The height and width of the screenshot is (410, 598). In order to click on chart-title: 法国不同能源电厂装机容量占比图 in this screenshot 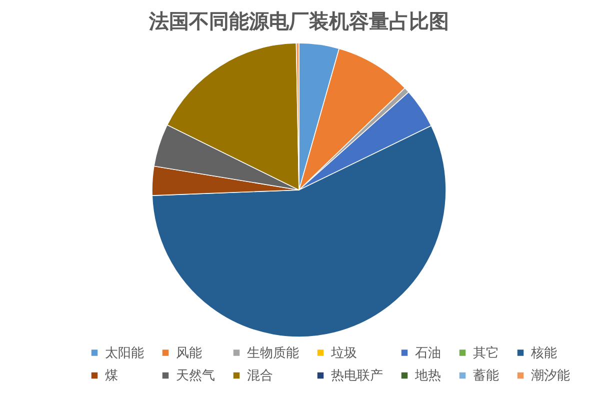, I will do `click(298, 21)`.